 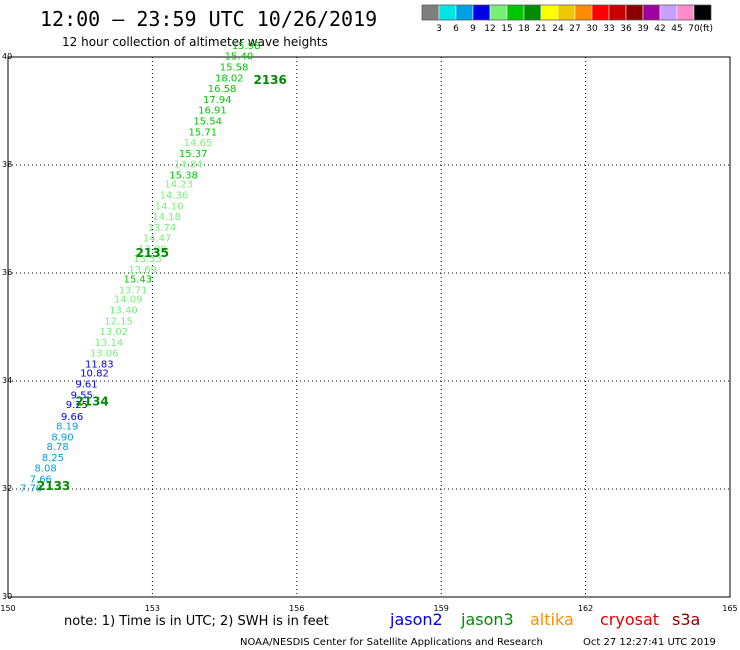 What do you see at coordinates (183, 176) in the screenshot?
I see `swh-point: 15.38` at bounding box center [183, 176].